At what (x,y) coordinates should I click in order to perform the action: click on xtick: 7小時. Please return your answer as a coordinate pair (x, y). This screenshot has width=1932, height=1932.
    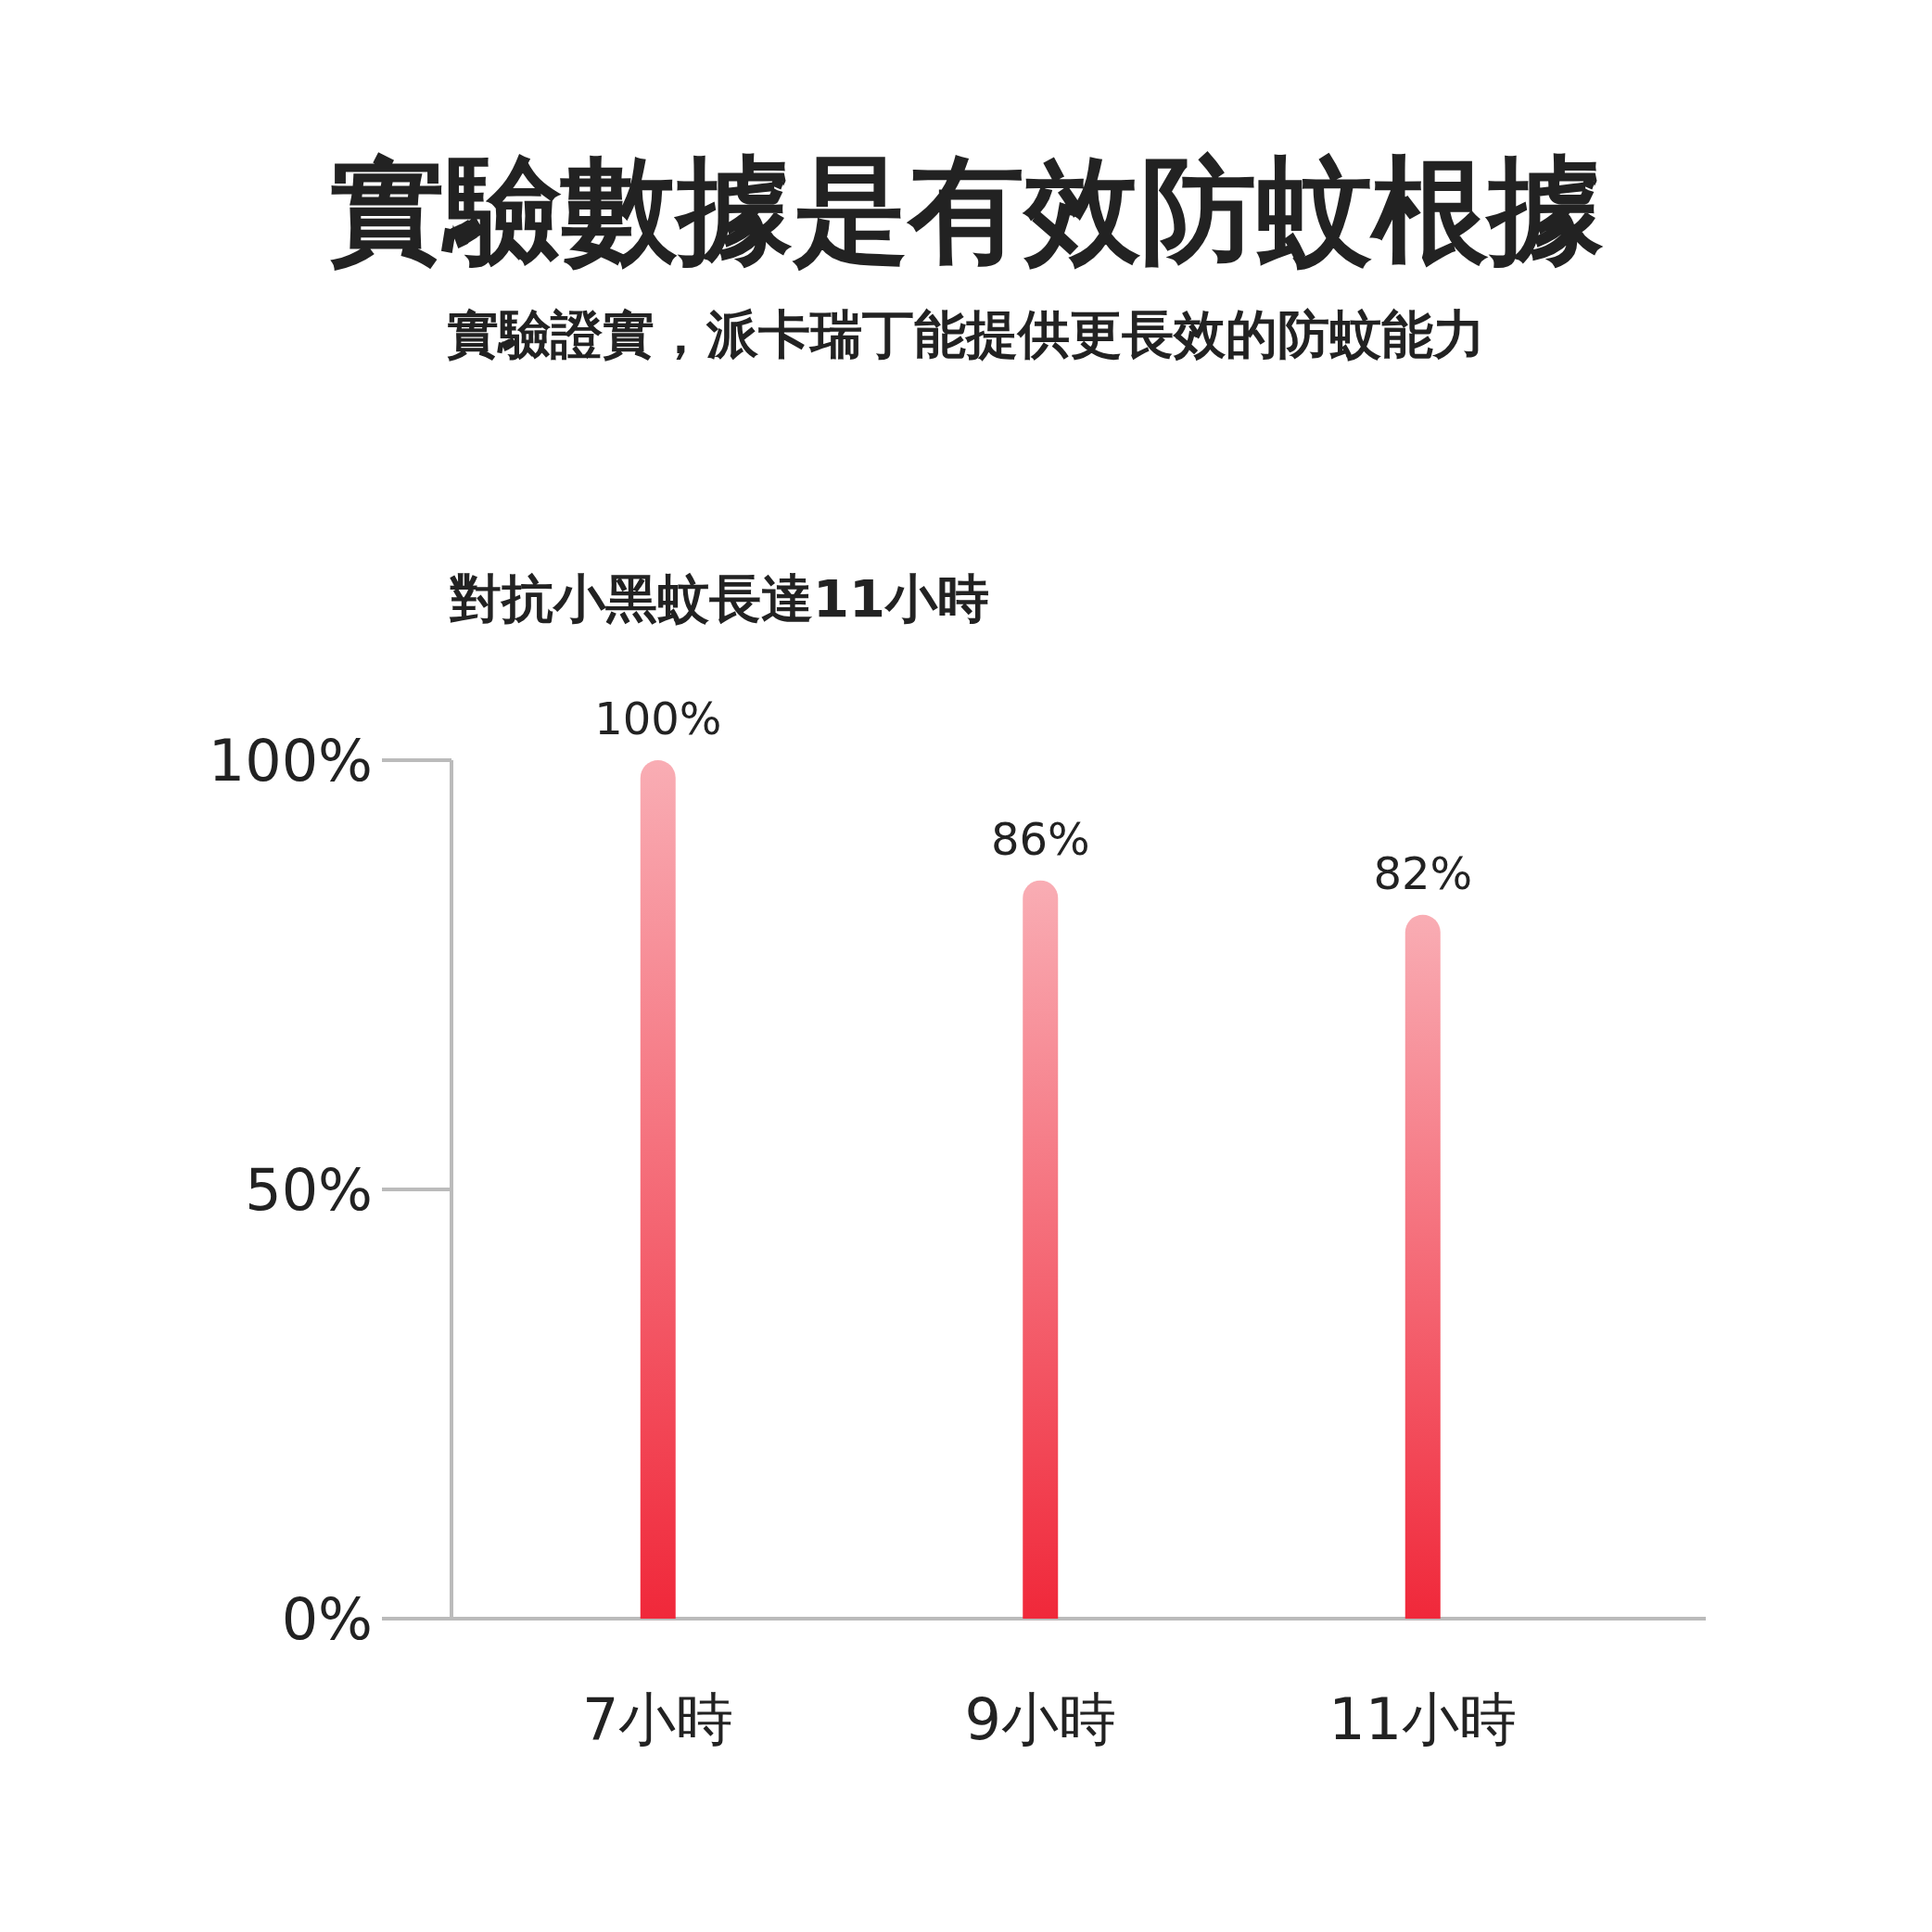
    Looking at the image, I should click on (658, 1719).